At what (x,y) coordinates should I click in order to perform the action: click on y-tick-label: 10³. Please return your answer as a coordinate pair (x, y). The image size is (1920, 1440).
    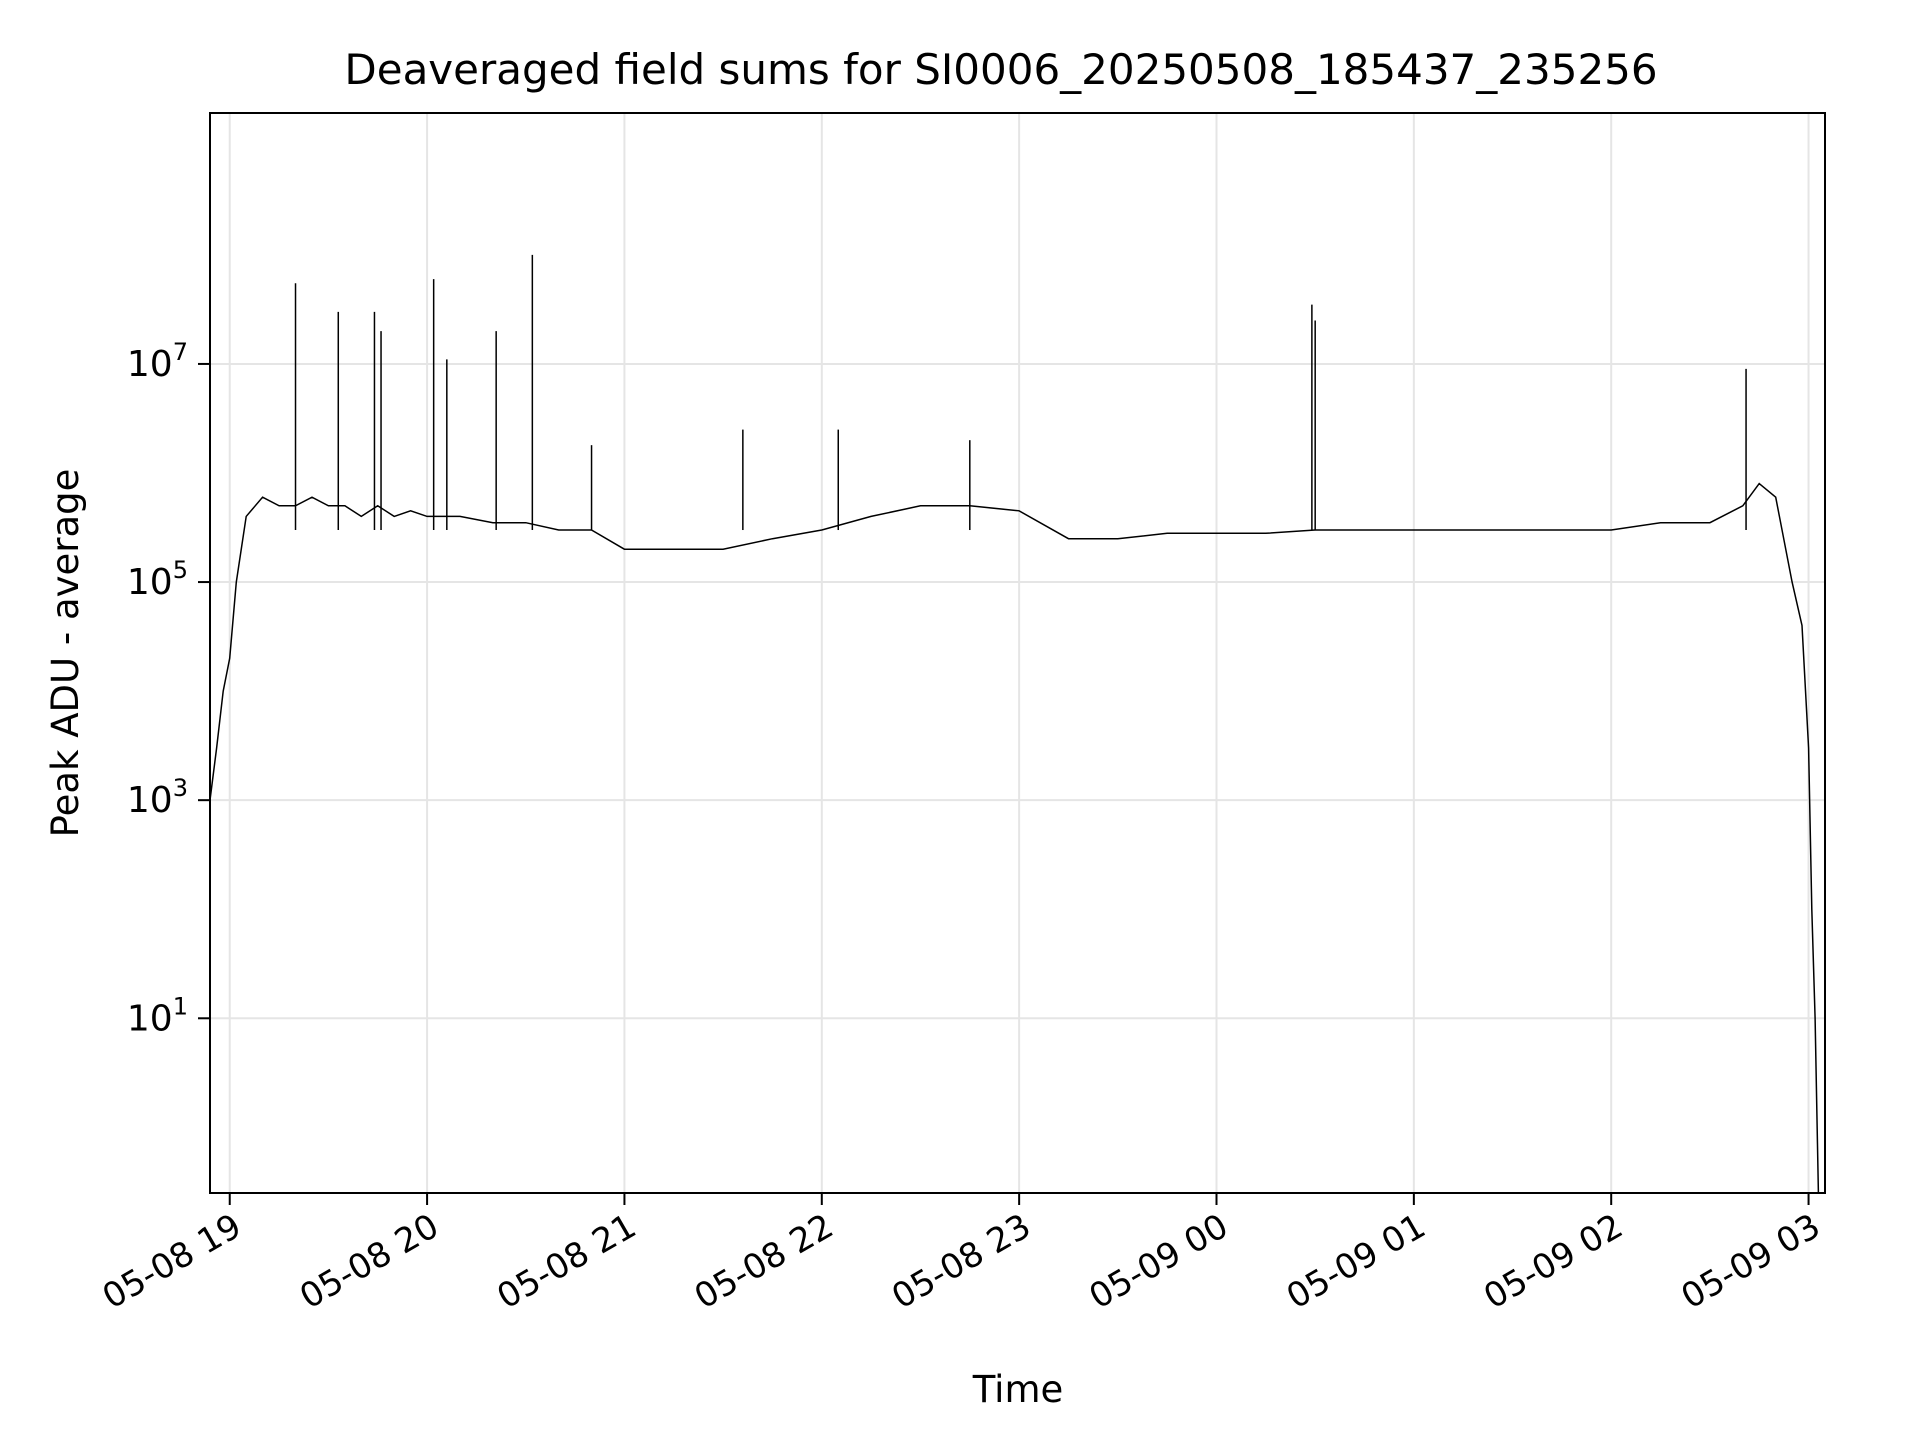
    Looking at the image, I should click on (157, 797).